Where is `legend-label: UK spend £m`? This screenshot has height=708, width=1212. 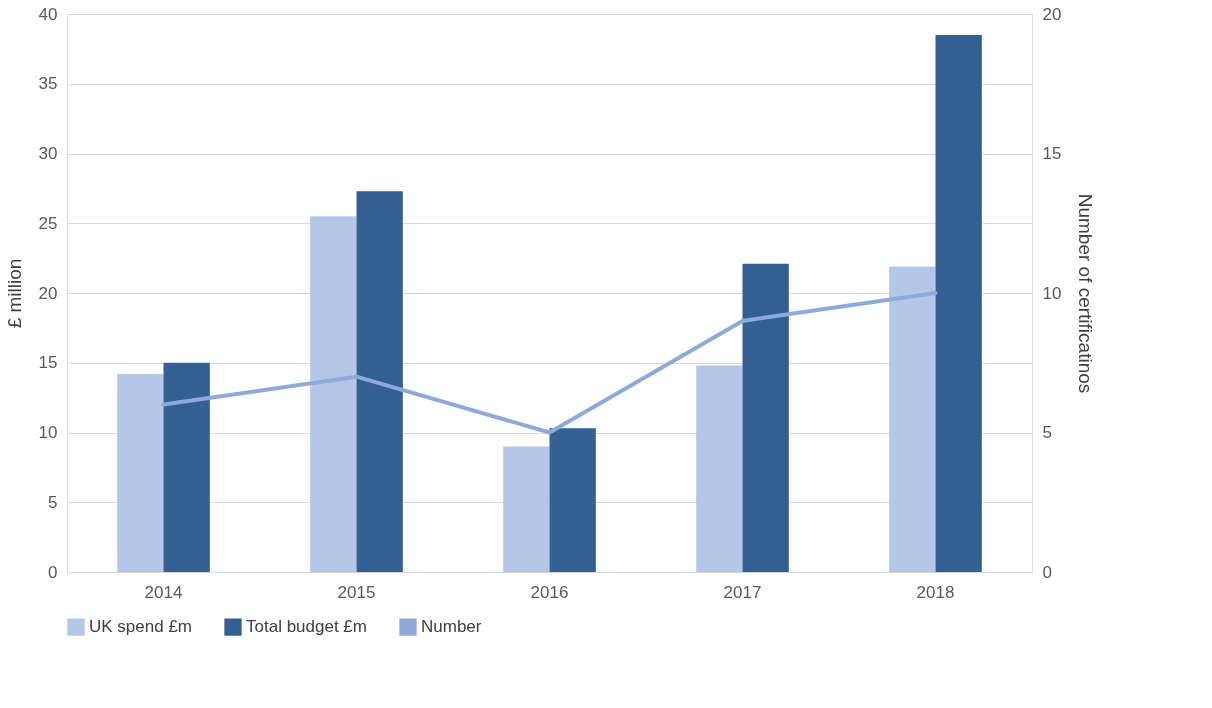 legend-label: UK spend £m is located at coordinates (140, 627).